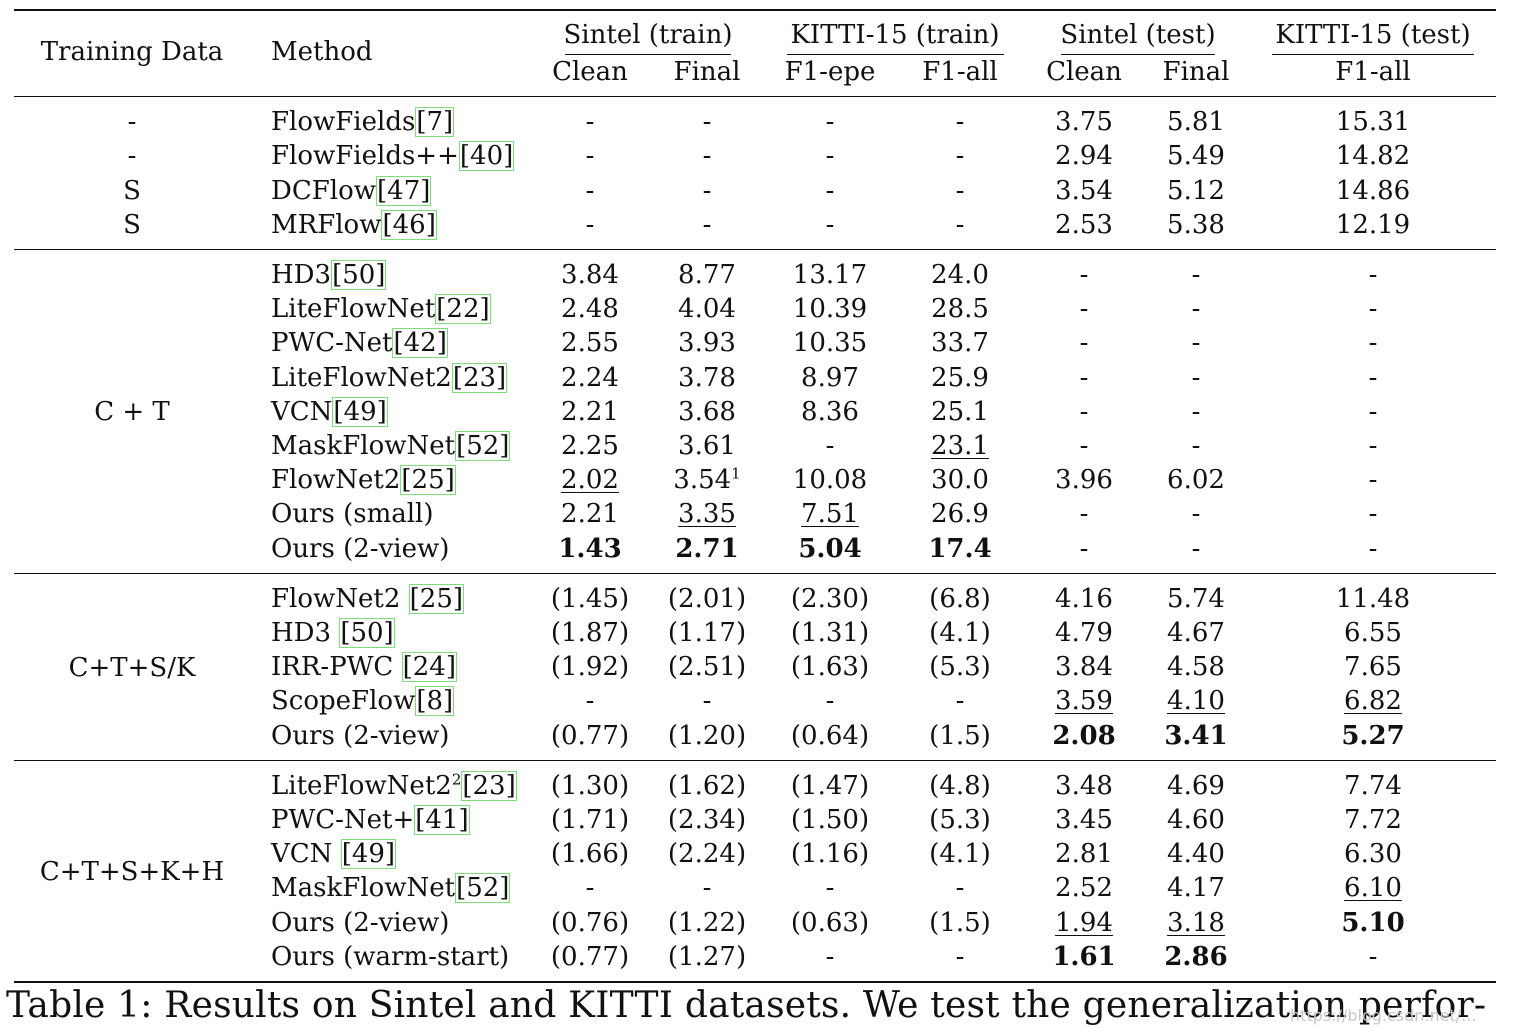 The image size is (1520, 1032). What do you see at coordinates (435, 701) in the screenshot?
I see `citation-link: [8]` at bounding box center [435, 701].